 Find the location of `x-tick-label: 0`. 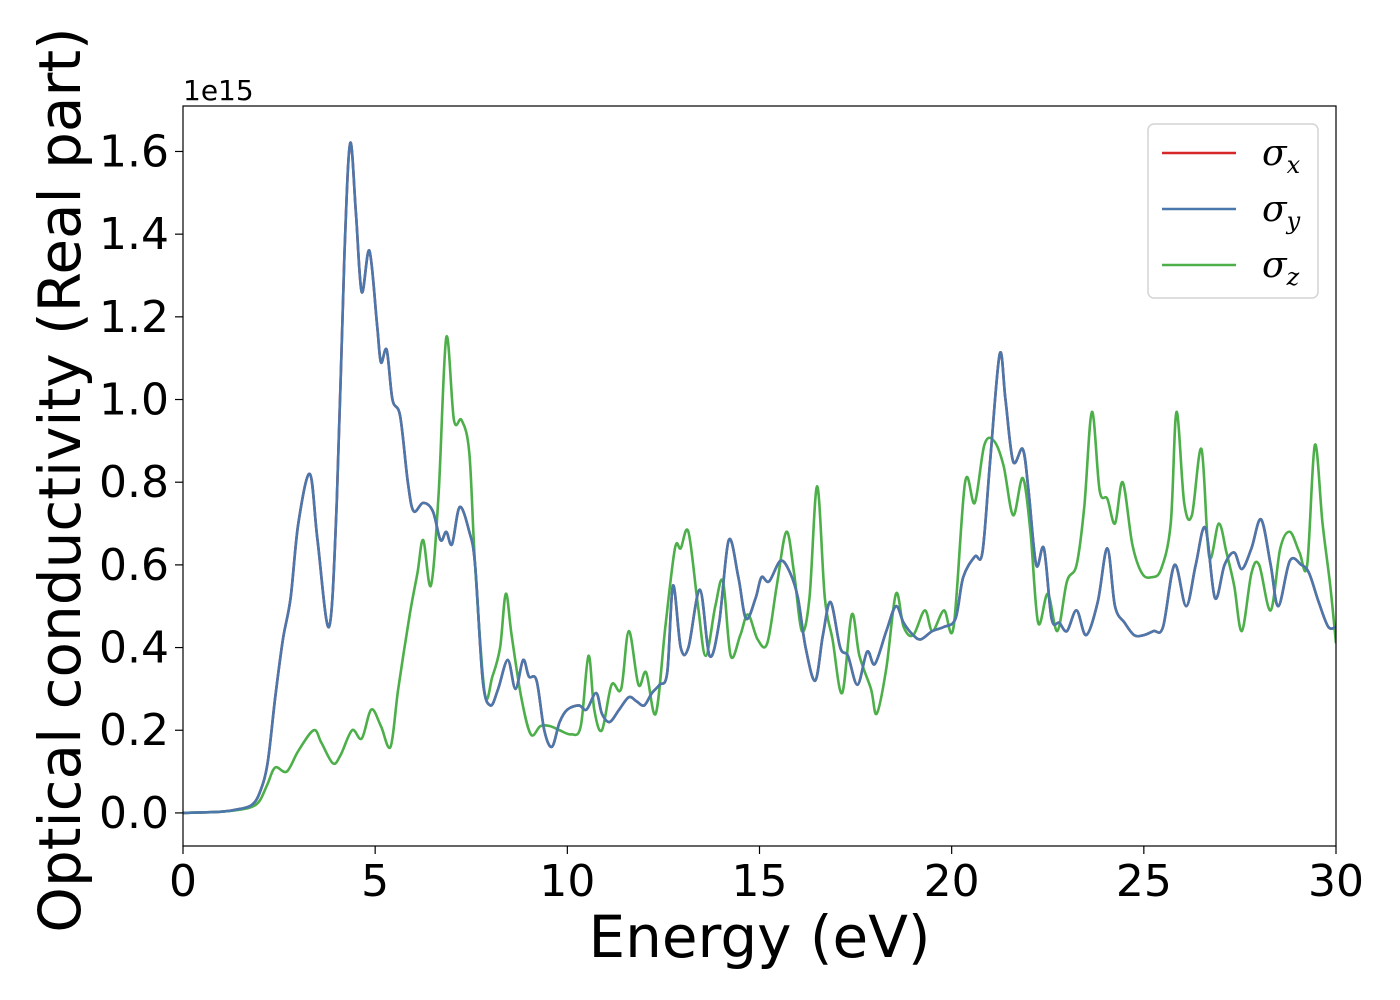

x-tick-label: 0 is located at coordinates (183, 881).